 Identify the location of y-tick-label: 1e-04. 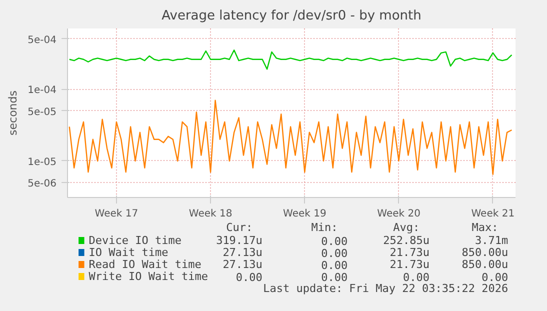
(42, 90).